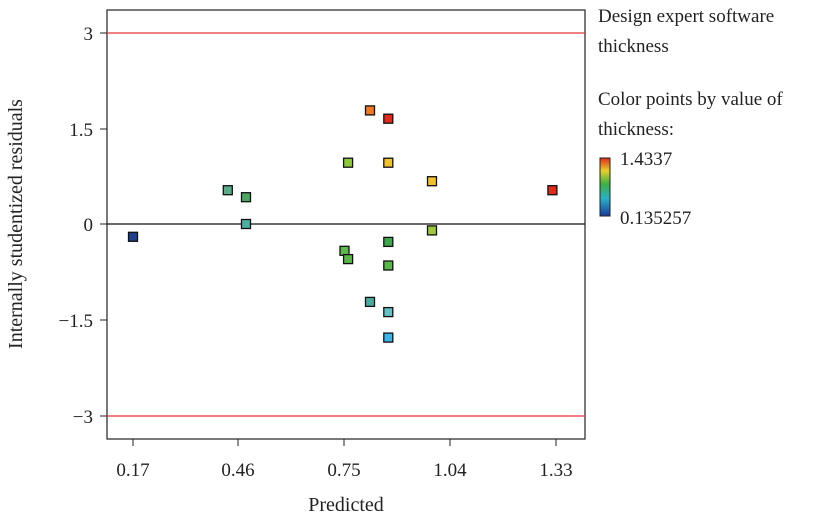 This screenshot has width=835, height=520. What do you see at coordinates (346, 505) in the screenshot?
I see `x-axis-title: Predicted` at bounding box center [346, 505].